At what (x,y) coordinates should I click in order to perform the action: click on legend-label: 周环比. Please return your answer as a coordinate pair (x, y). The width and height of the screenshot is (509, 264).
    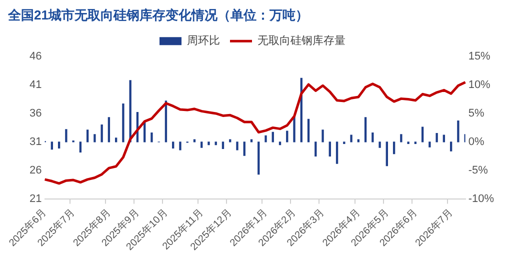
    Looking at the image, I should click on (203, 41).